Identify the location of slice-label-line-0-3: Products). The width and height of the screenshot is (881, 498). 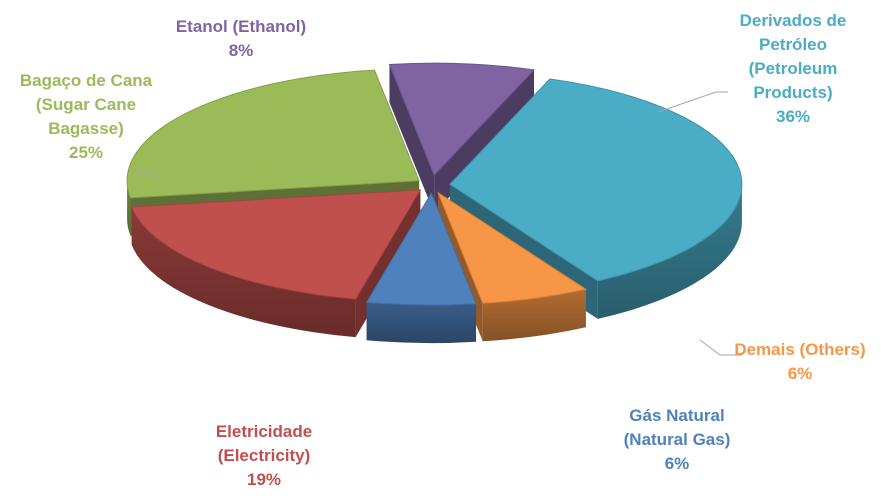
(792, 92).